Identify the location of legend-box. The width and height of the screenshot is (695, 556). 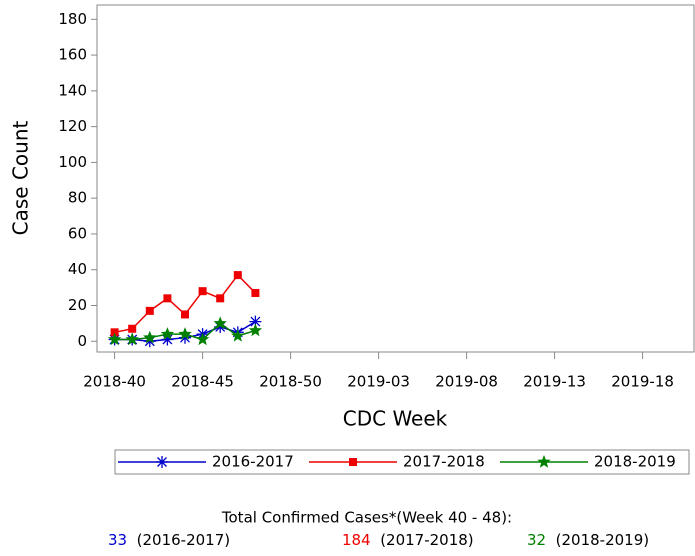
(402, 462).